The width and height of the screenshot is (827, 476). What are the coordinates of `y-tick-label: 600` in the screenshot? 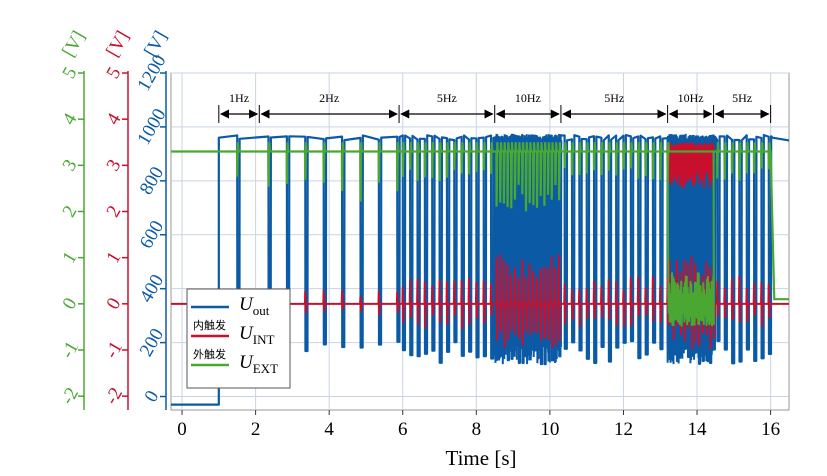 It's located at (152, 234).